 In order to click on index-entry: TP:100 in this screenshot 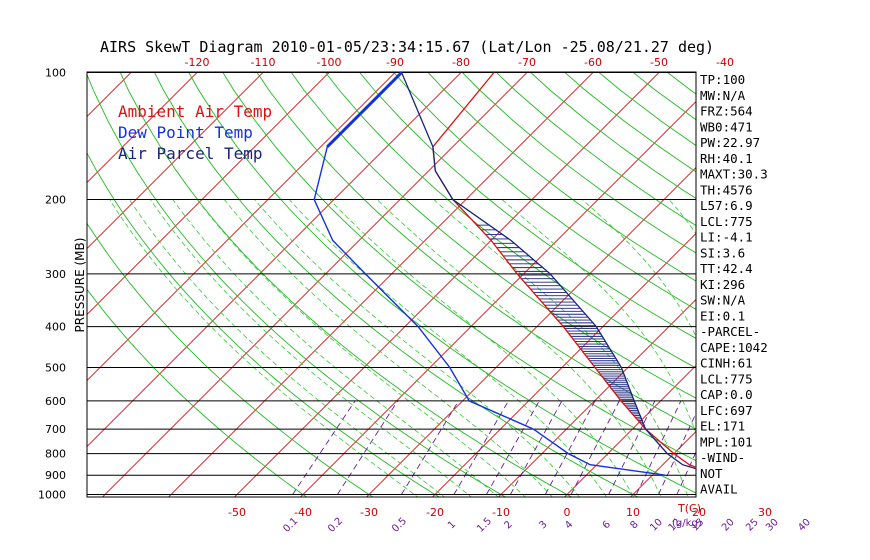, I will do `click(722, 79)`.